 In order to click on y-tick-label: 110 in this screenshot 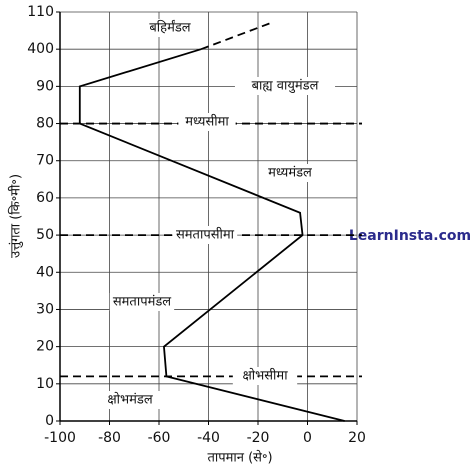, I will do `click(40, 12)`.